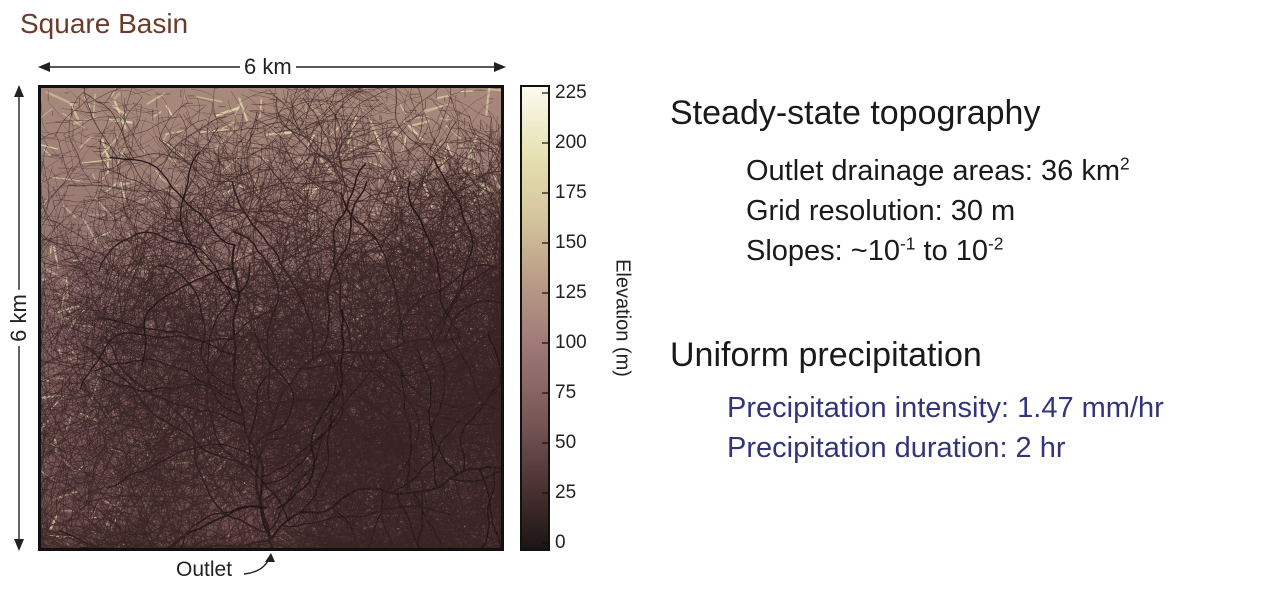  I want to click on topography-heading: Steady-state topography, so click(855, 113).